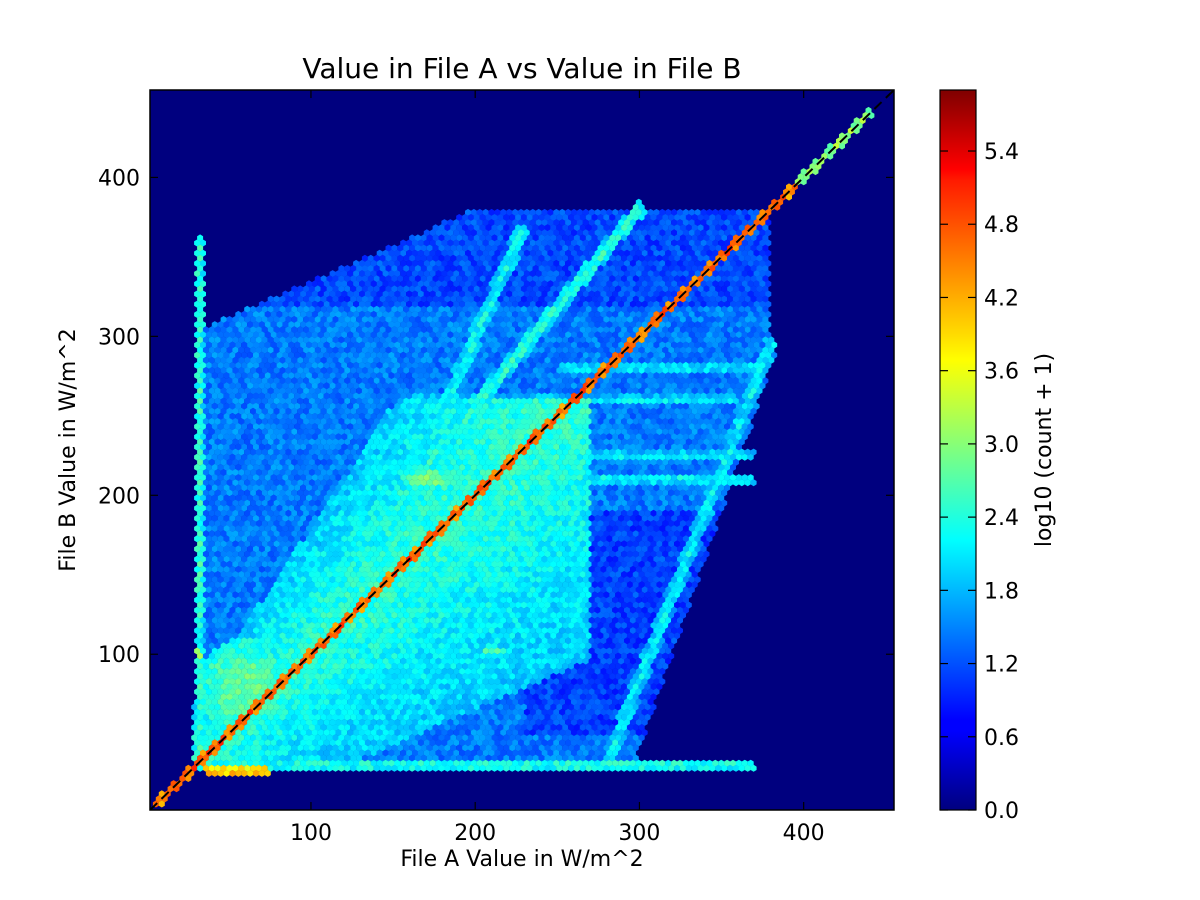 This screenshot has width=1200, height=900. I want to click on chart-title: Value in File A vs Value in File B, so click(521, 68).